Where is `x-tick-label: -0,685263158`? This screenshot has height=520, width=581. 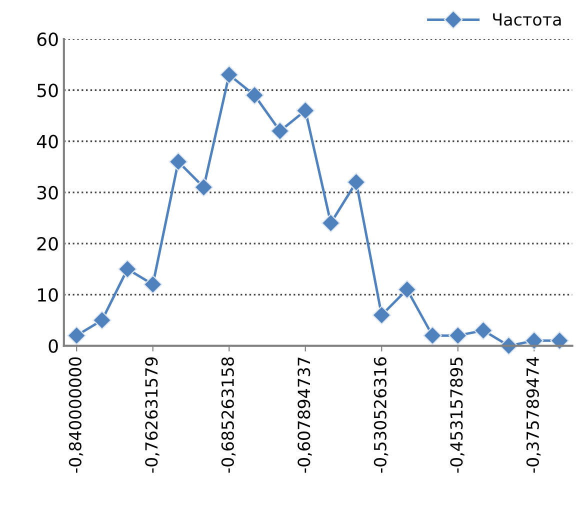 x-tick-label: -0,685263158 is located at coordinates (228, 415).